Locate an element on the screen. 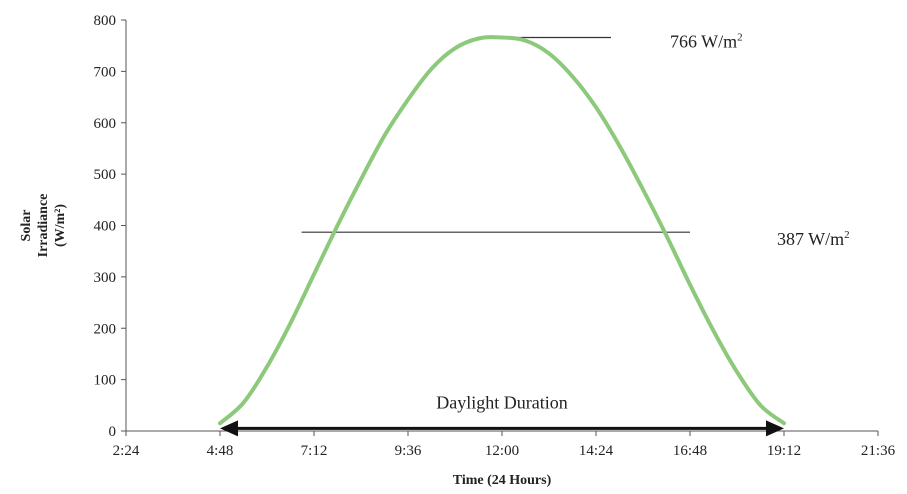 This screenshot has width=907, height=494. y-tick-label: 100 is located at coordinates (105, 381).